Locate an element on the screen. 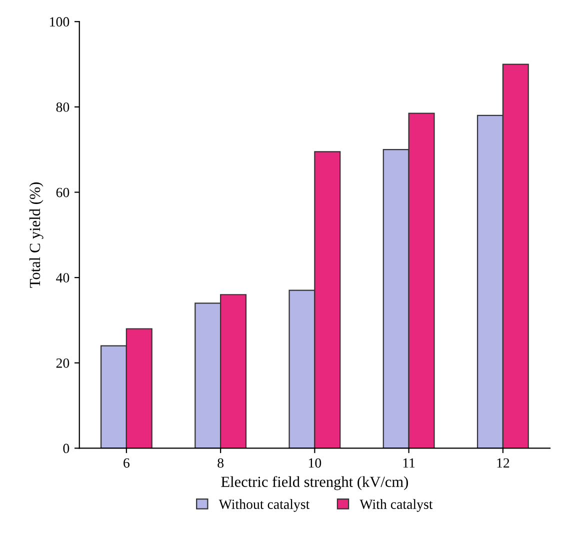 The width and height of the screenshot is (567, 540). y-axis-title: Total C yield (%) is located at coordinates (36, 235).